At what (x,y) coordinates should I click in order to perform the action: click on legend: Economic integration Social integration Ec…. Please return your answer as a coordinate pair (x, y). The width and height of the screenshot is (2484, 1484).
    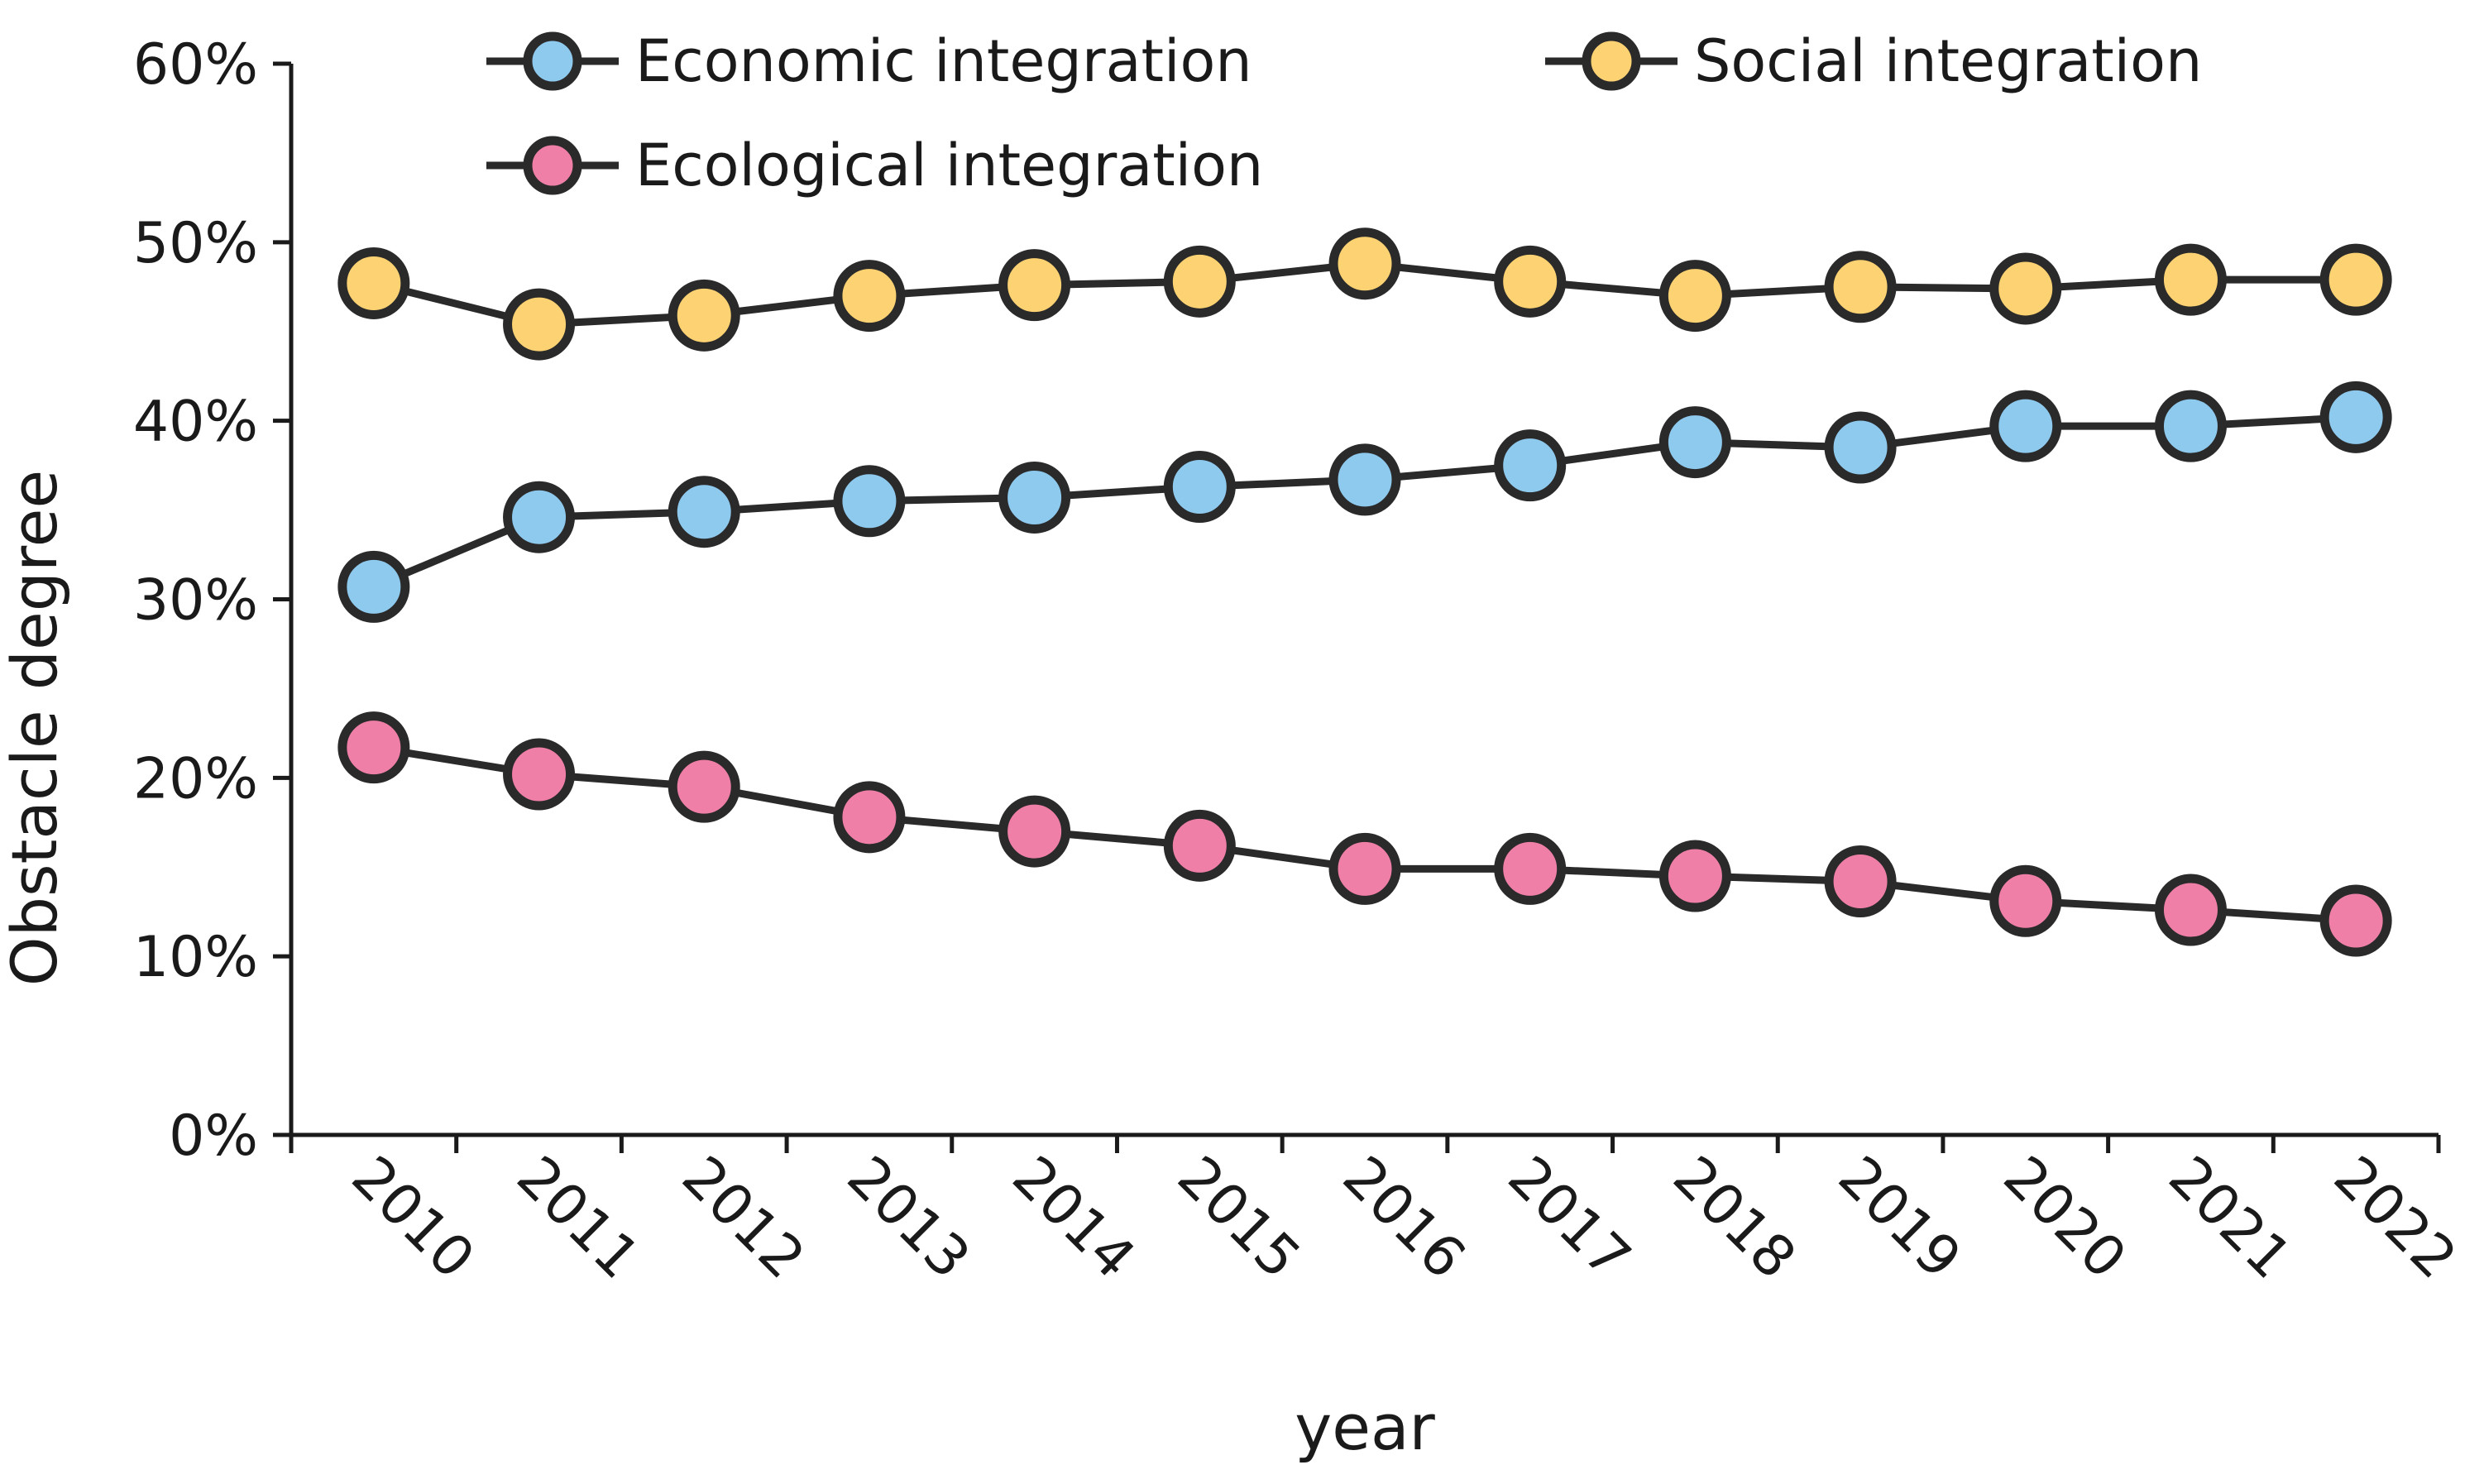
    Looking at the image, I should click on (1344, 113).